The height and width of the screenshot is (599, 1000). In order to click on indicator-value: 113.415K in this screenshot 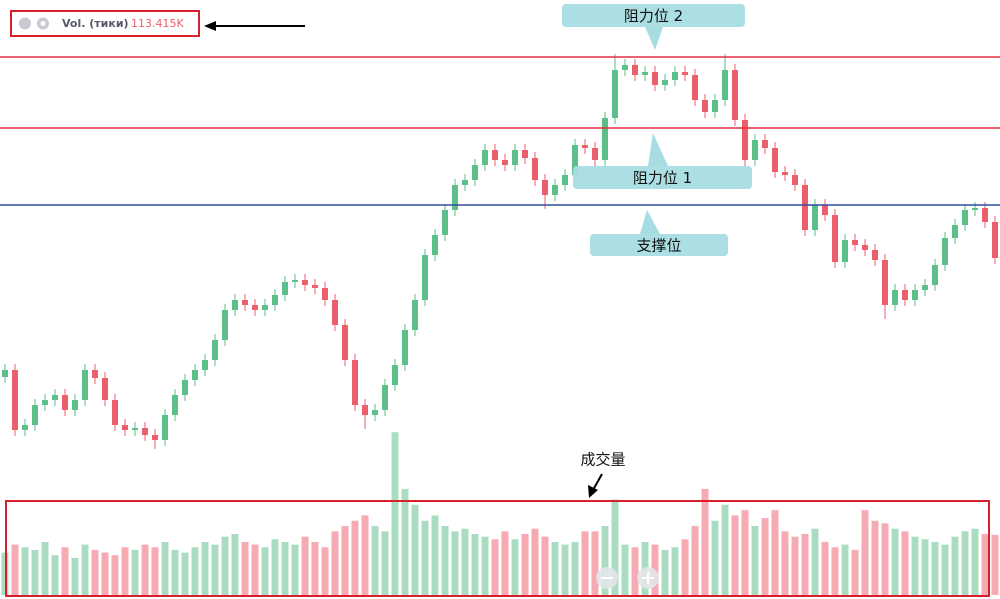, I will do `click(157, 23)`.